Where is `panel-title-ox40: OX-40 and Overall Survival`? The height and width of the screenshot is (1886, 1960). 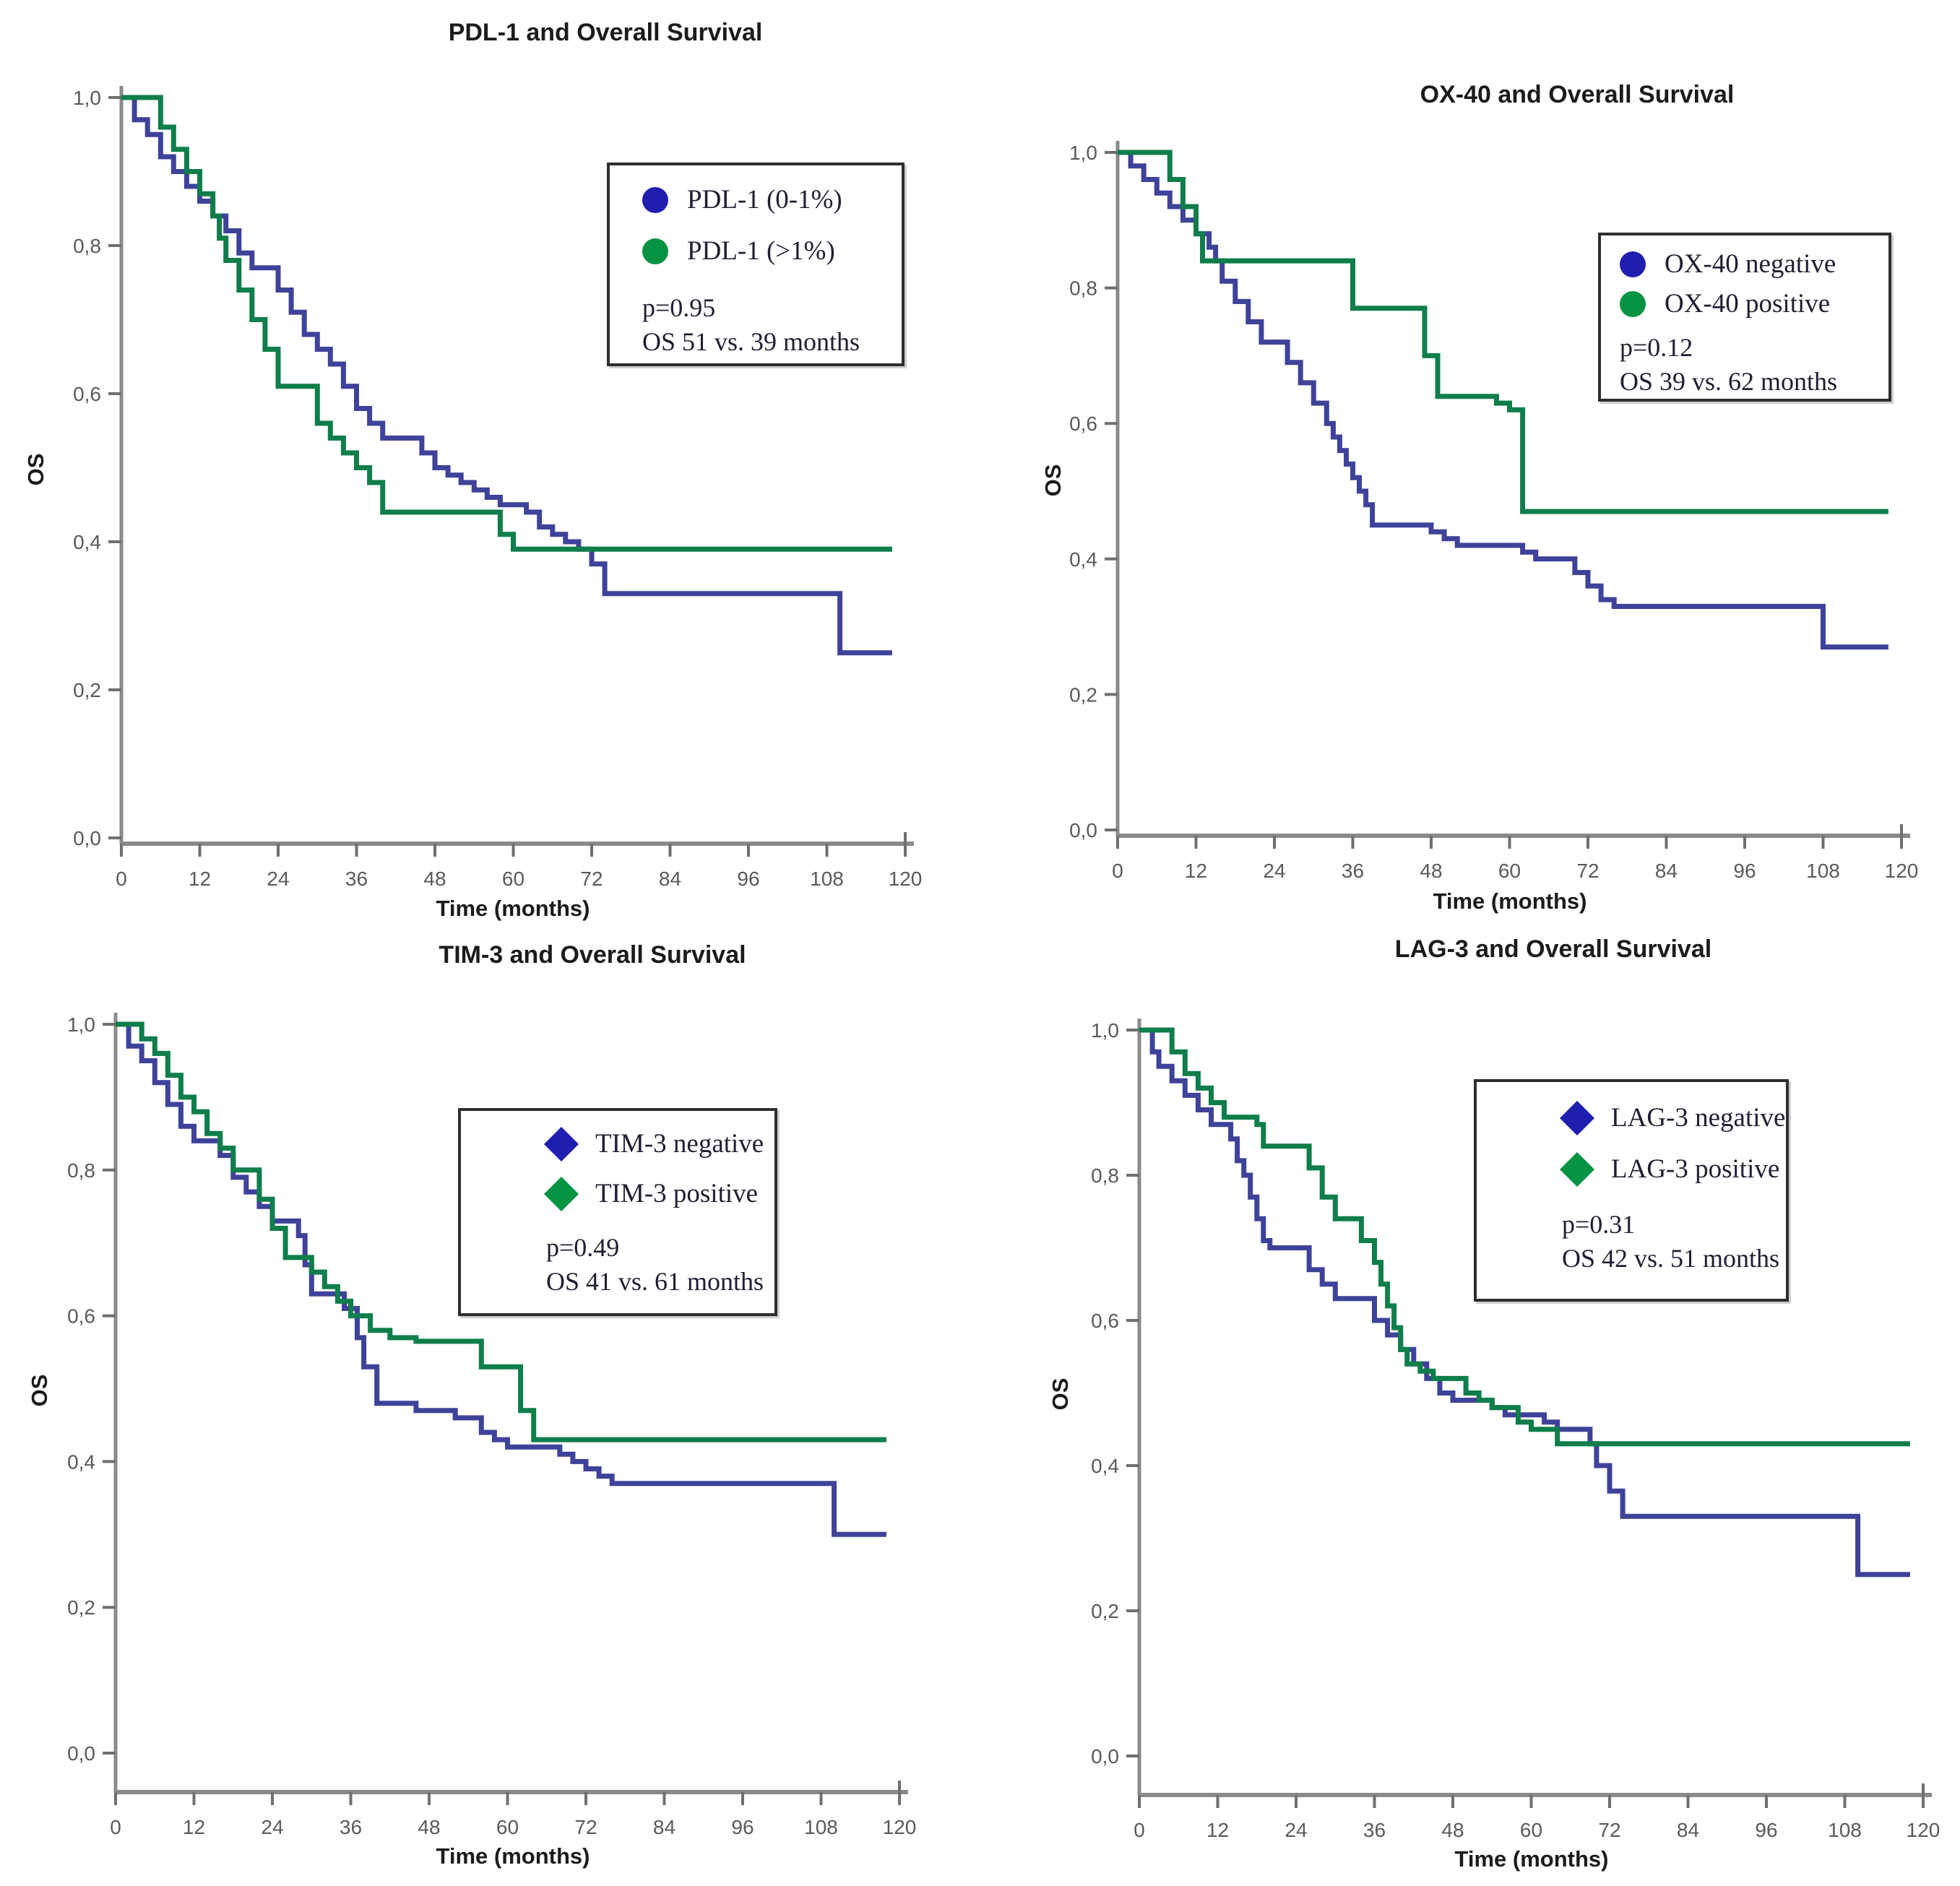
panel-title-ox40: OX-40 and Overall Survival is located at coordinates (1577, 94).